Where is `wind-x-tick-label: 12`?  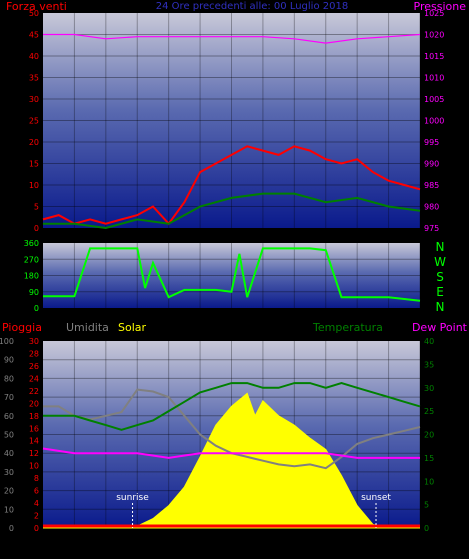
wind-x-tick-label: 12 is located at coordinates (231, 238).